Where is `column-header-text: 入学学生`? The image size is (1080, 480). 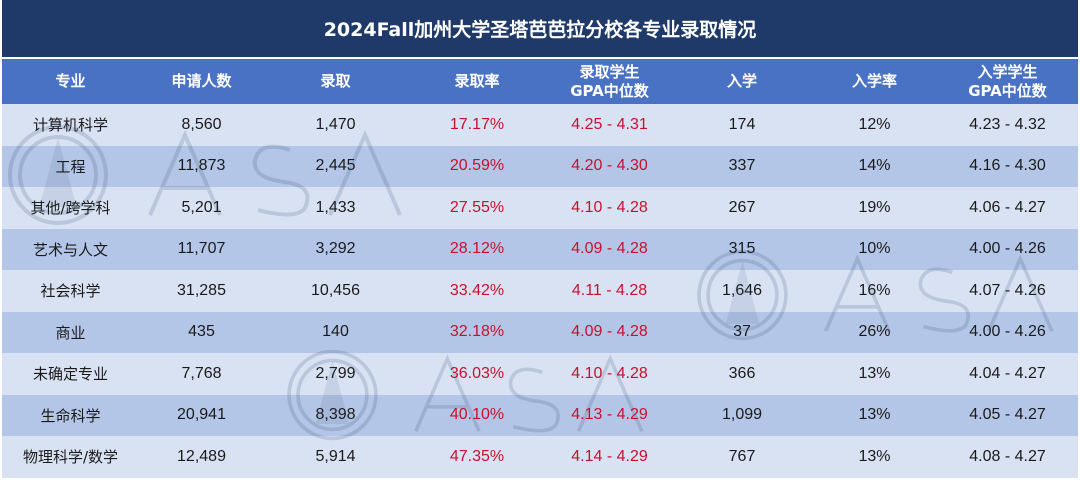 column-header-text: 入学学生 is located at coordinates (1007, 71).